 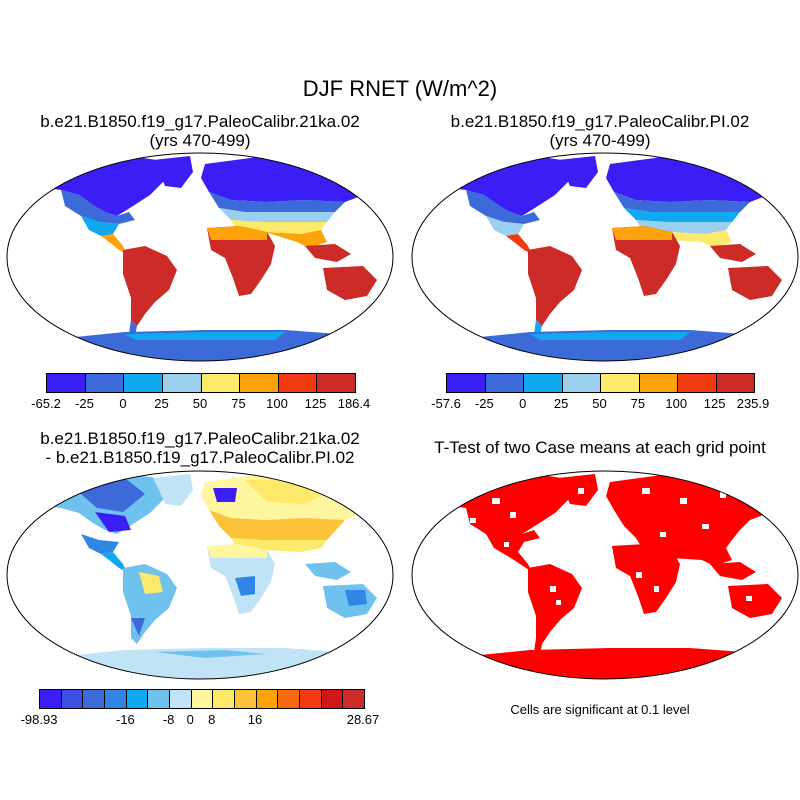 What do you see at coordinates (354, 403) in the screenshot?
I see `colorbar-label: 186.4` at bounding box center [354, 403].